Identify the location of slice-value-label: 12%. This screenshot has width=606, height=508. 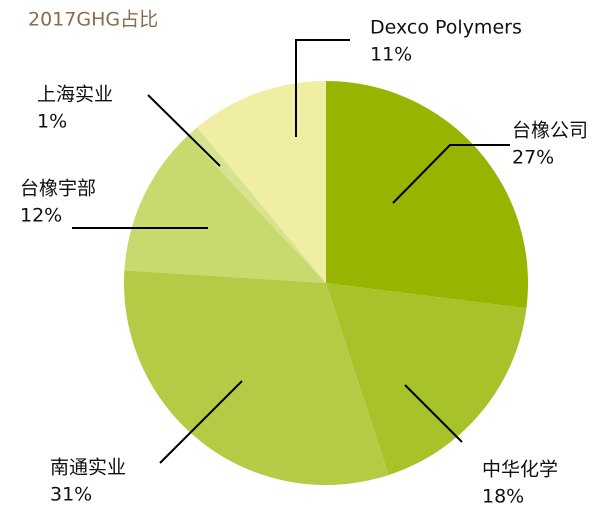
(41, 216).